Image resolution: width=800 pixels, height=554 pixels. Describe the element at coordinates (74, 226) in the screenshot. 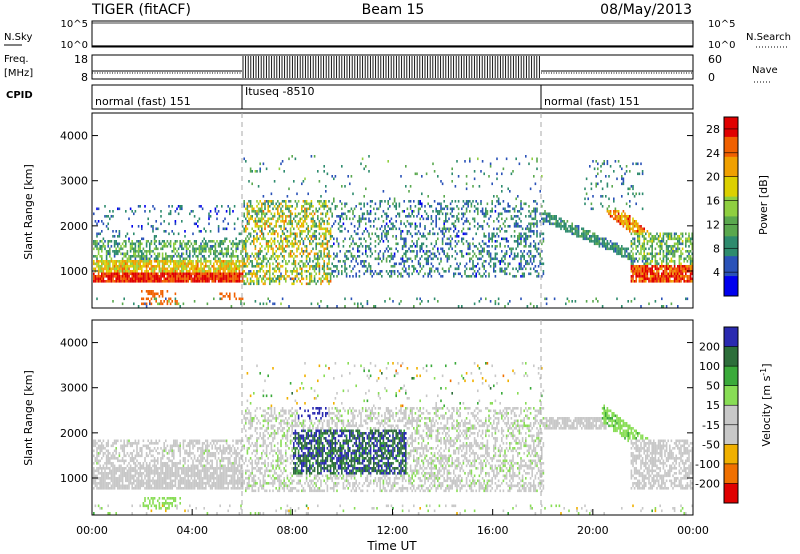

I see `y-tick-label: 2000` at that location.